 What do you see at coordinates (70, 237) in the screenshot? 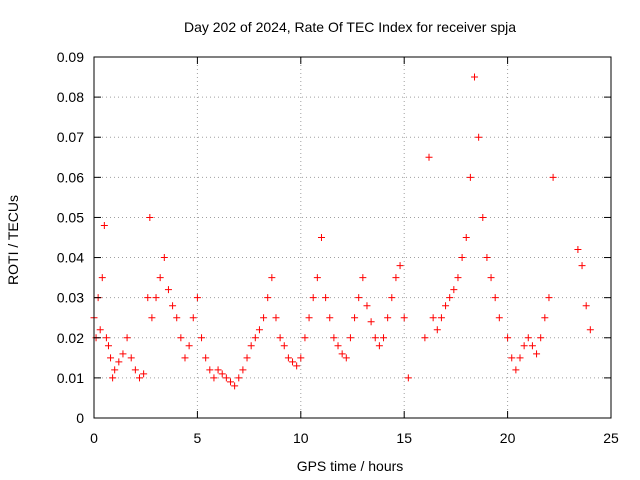
I see `y-tick-labels: 0 0.01 0.02 0.03 0.04 0.05 0.06 0.07 0.08 0.09` at bounding box center [70, 237].